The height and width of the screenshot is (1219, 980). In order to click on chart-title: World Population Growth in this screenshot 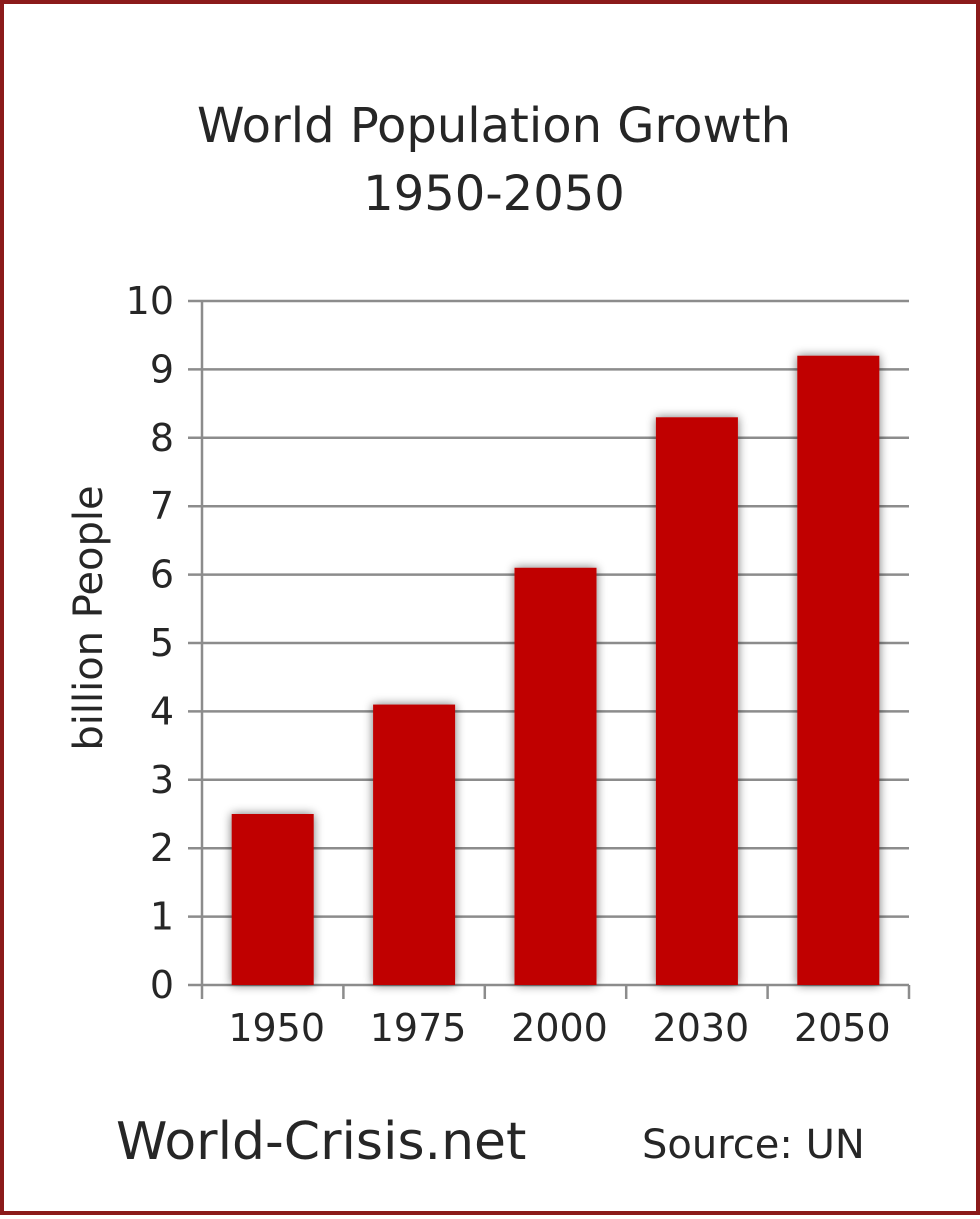, I will do `click(494, 126)`.